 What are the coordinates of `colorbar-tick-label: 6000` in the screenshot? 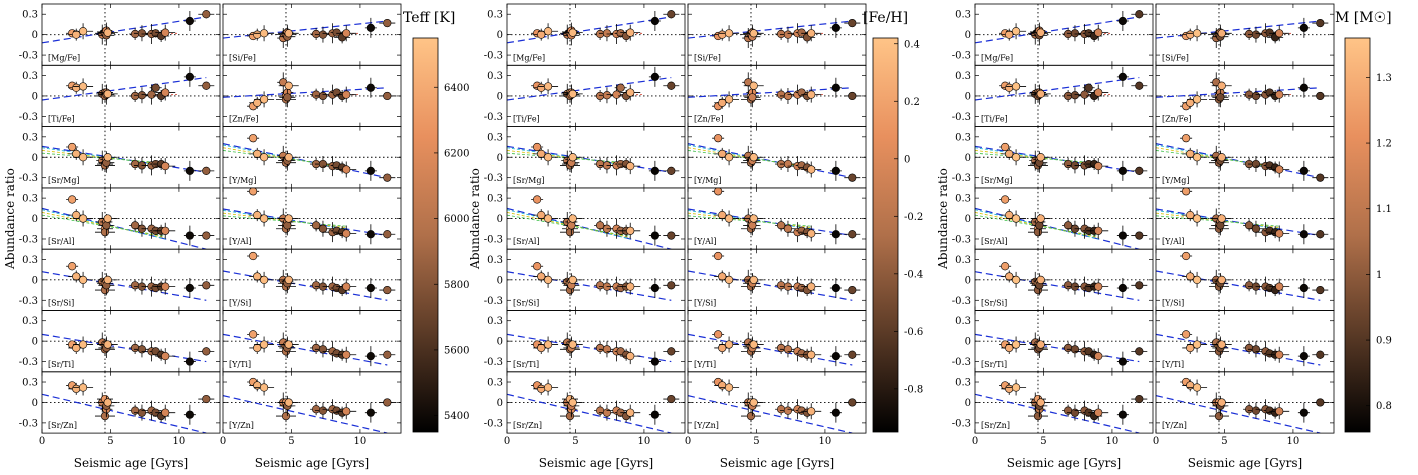 It's located at (456, 219).